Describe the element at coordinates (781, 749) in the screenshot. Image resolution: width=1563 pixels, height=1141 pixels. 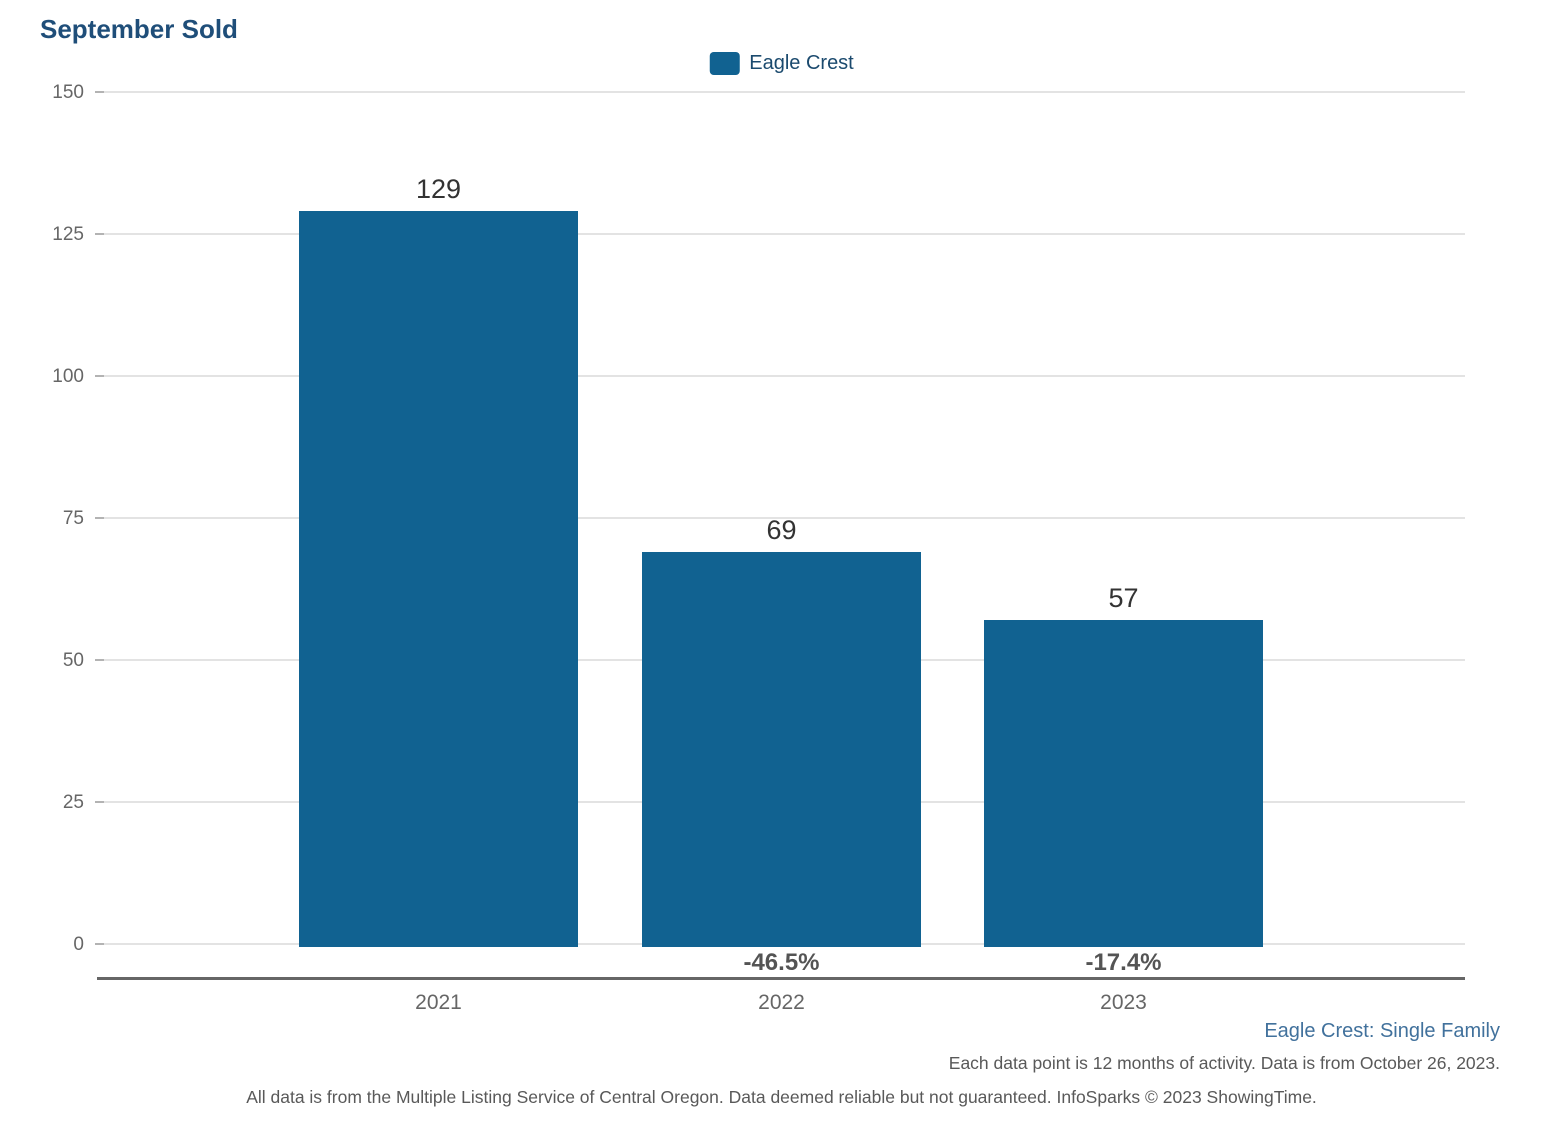
I see `bar-2022` at that location.